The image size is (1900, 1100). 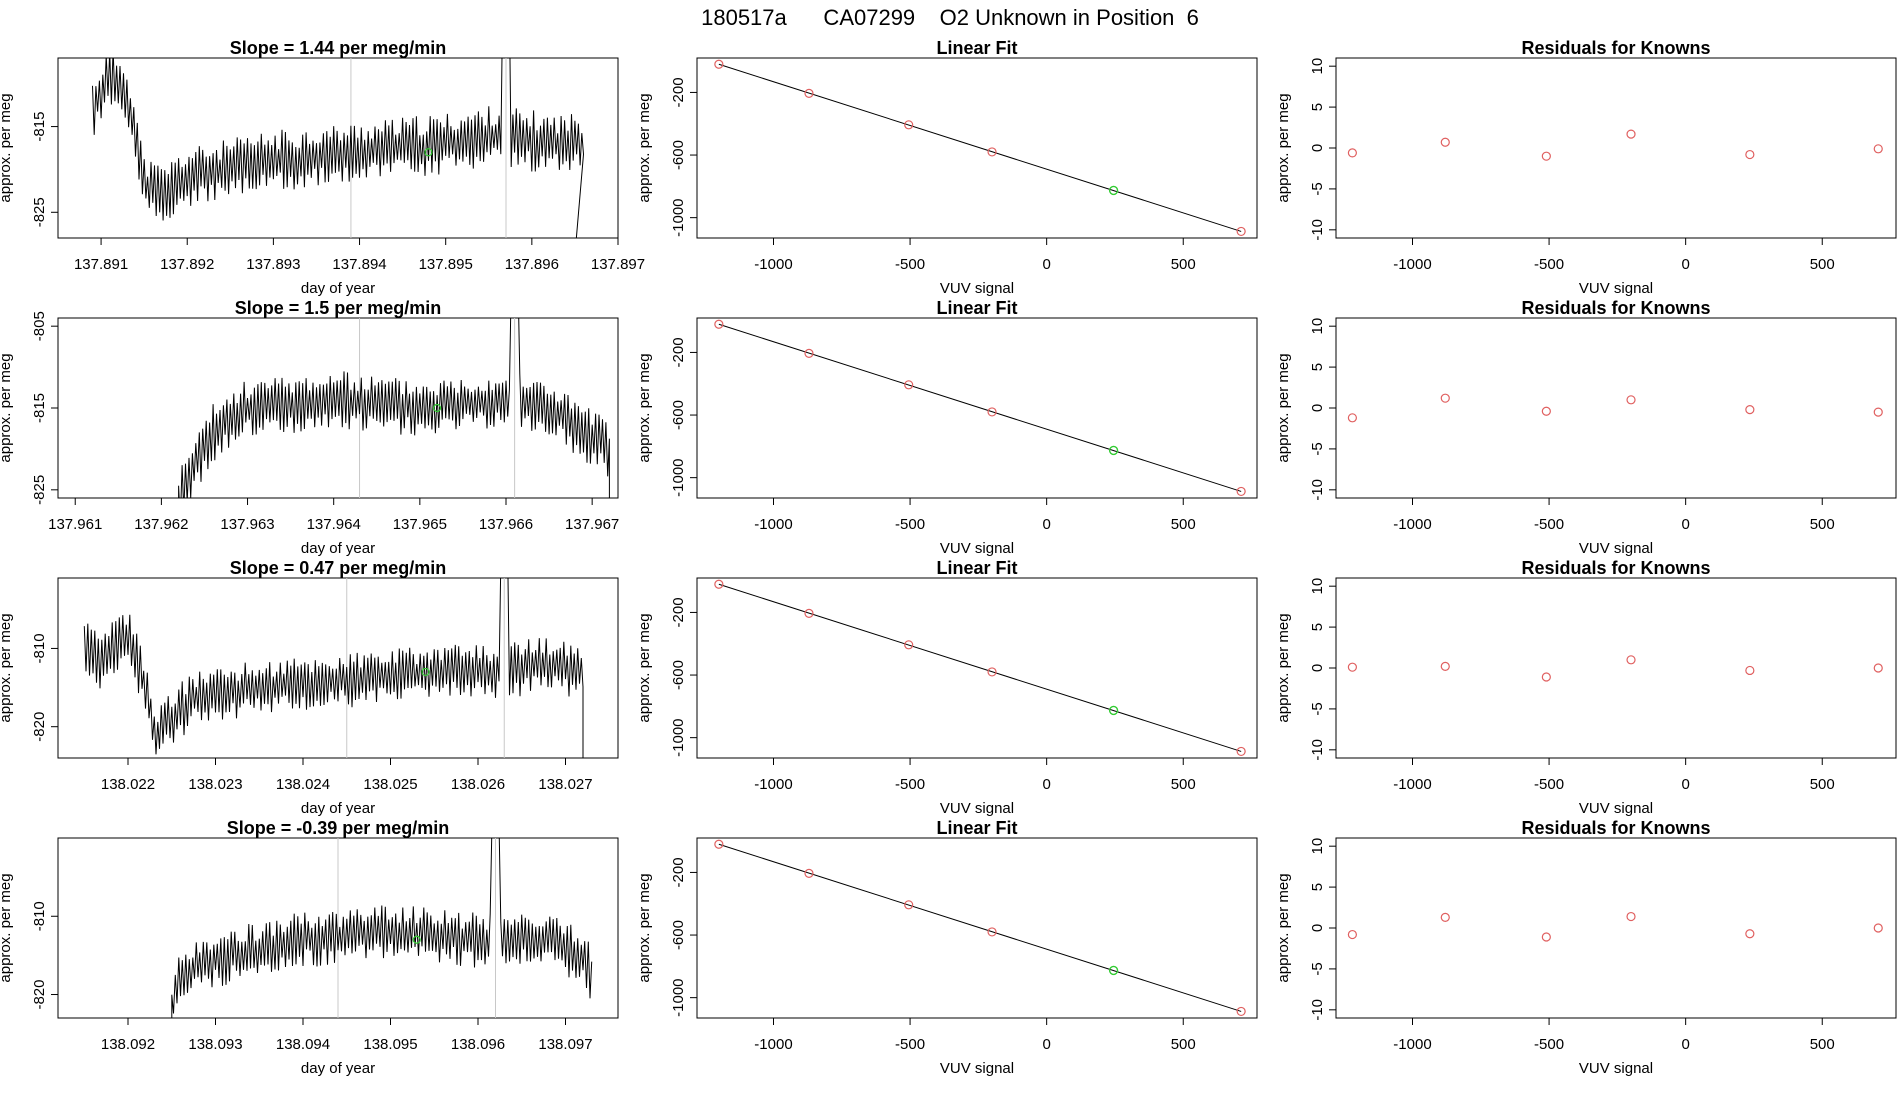 I want to click on chart-title: Slope = -0.39 per meg/min, so click(x=338, y=828).